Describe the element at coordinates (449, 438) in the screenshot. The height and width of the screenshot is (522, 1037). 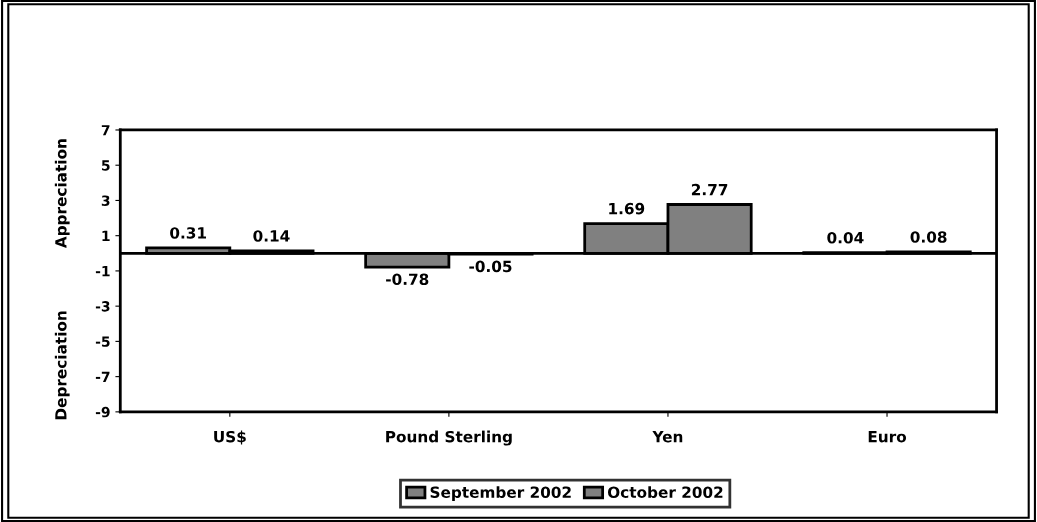
I see `x-tick-label: Pound Sterling` at that location.